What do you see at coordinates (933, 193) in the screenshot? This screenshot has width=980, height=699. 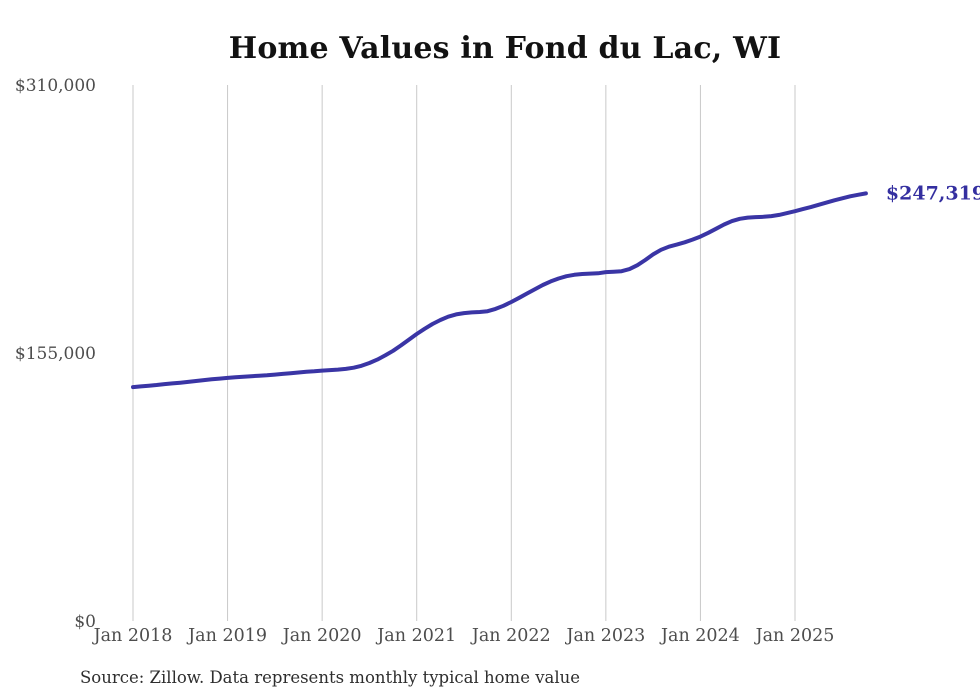 I see `current-value-label: $247,319` at bounding box center [933, 193].